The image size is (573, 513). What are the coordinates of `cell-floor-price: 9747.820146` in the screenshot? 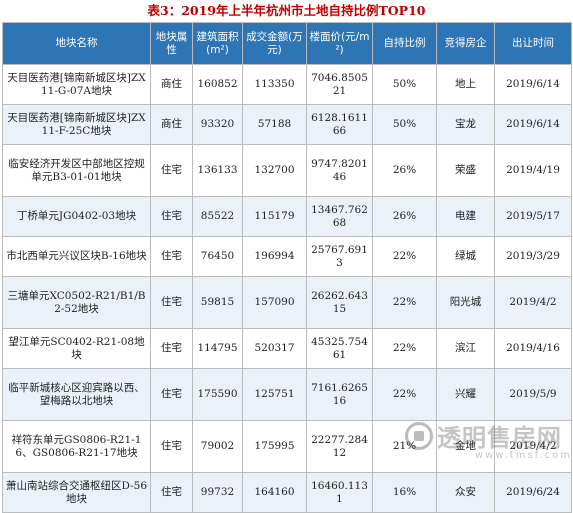 It's located at (339, 170).